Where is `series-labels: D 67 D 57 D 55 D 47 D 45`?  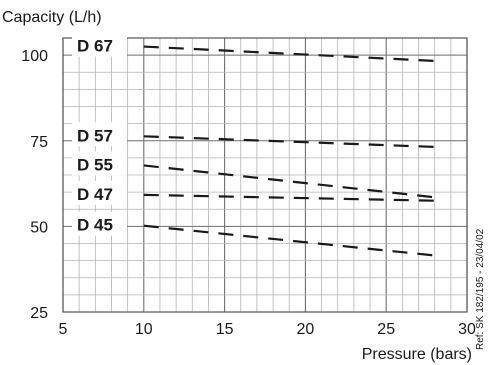 series-labels: D 67 D 57 D 55 D 47 D 45 is located at coordinates (99, 134).